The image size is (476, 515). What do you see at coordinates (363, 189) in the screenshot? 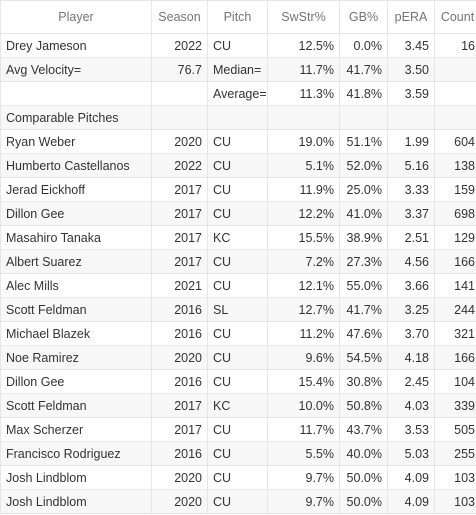
I see `cell-gb: 25.0%` at bounding box center [363, 189].